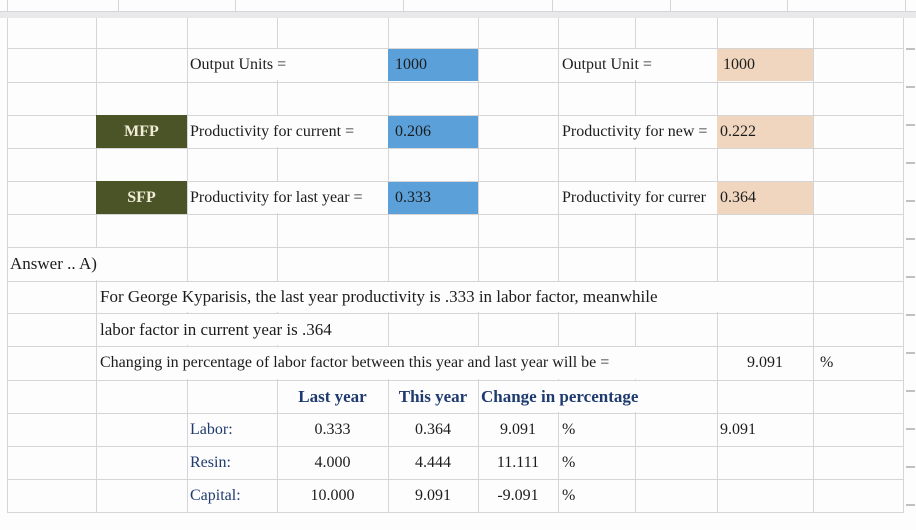  I want to click on productivity-last-year-value: 0.333, so click(413, 197).